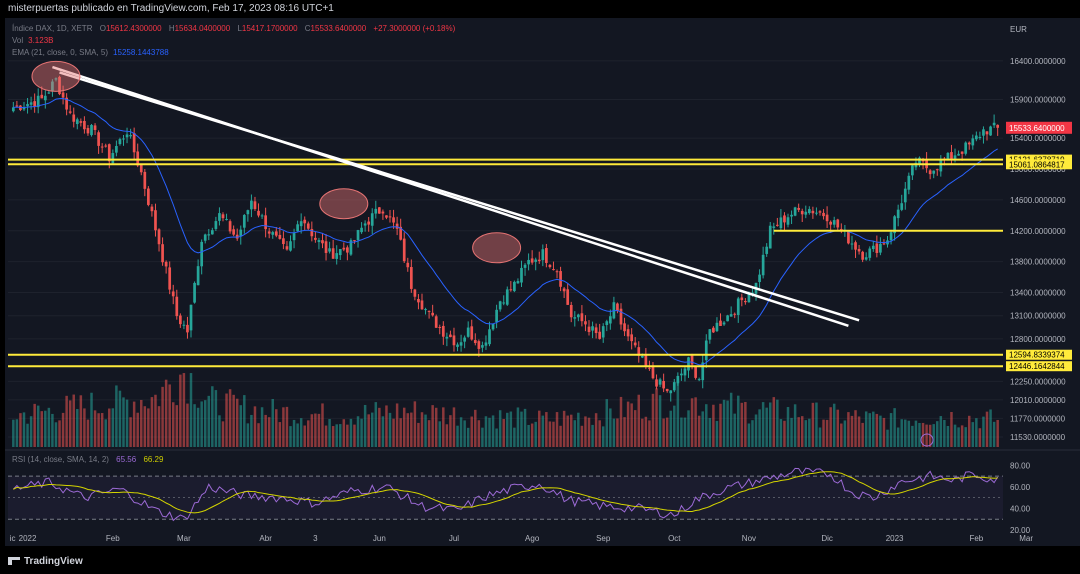  Describe the element at coordinates (202, 28) in the screenshot. I see `high-value: 15634.0400000` at that location.